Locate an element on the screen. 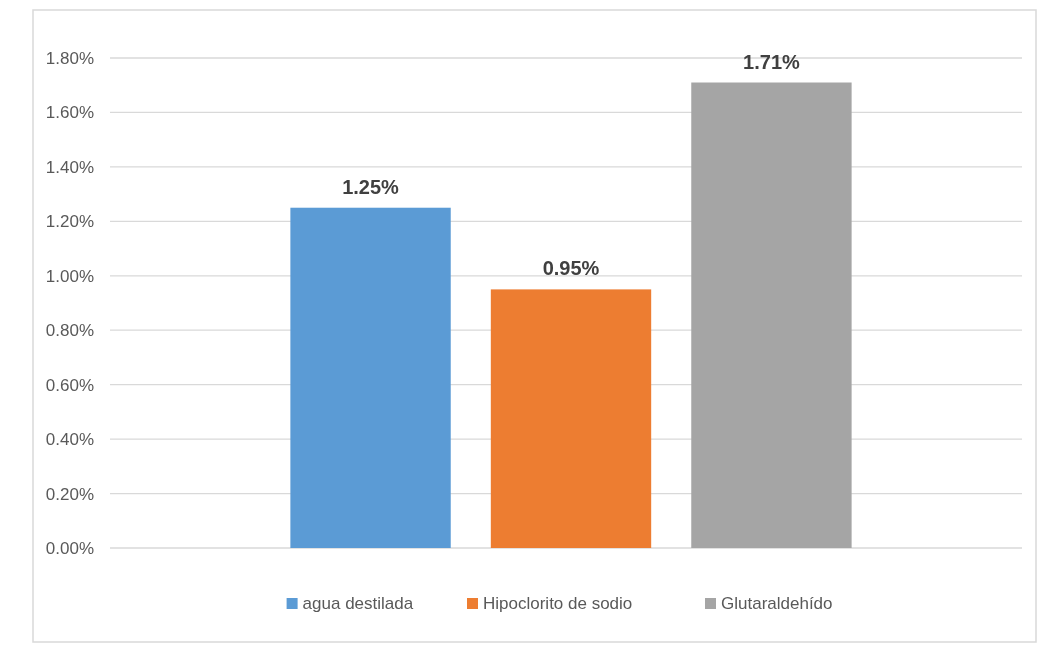 The height and width of the screenshot is (661, 1057). legend-label: Glutaraldehído is located at coordinates (777, 603).